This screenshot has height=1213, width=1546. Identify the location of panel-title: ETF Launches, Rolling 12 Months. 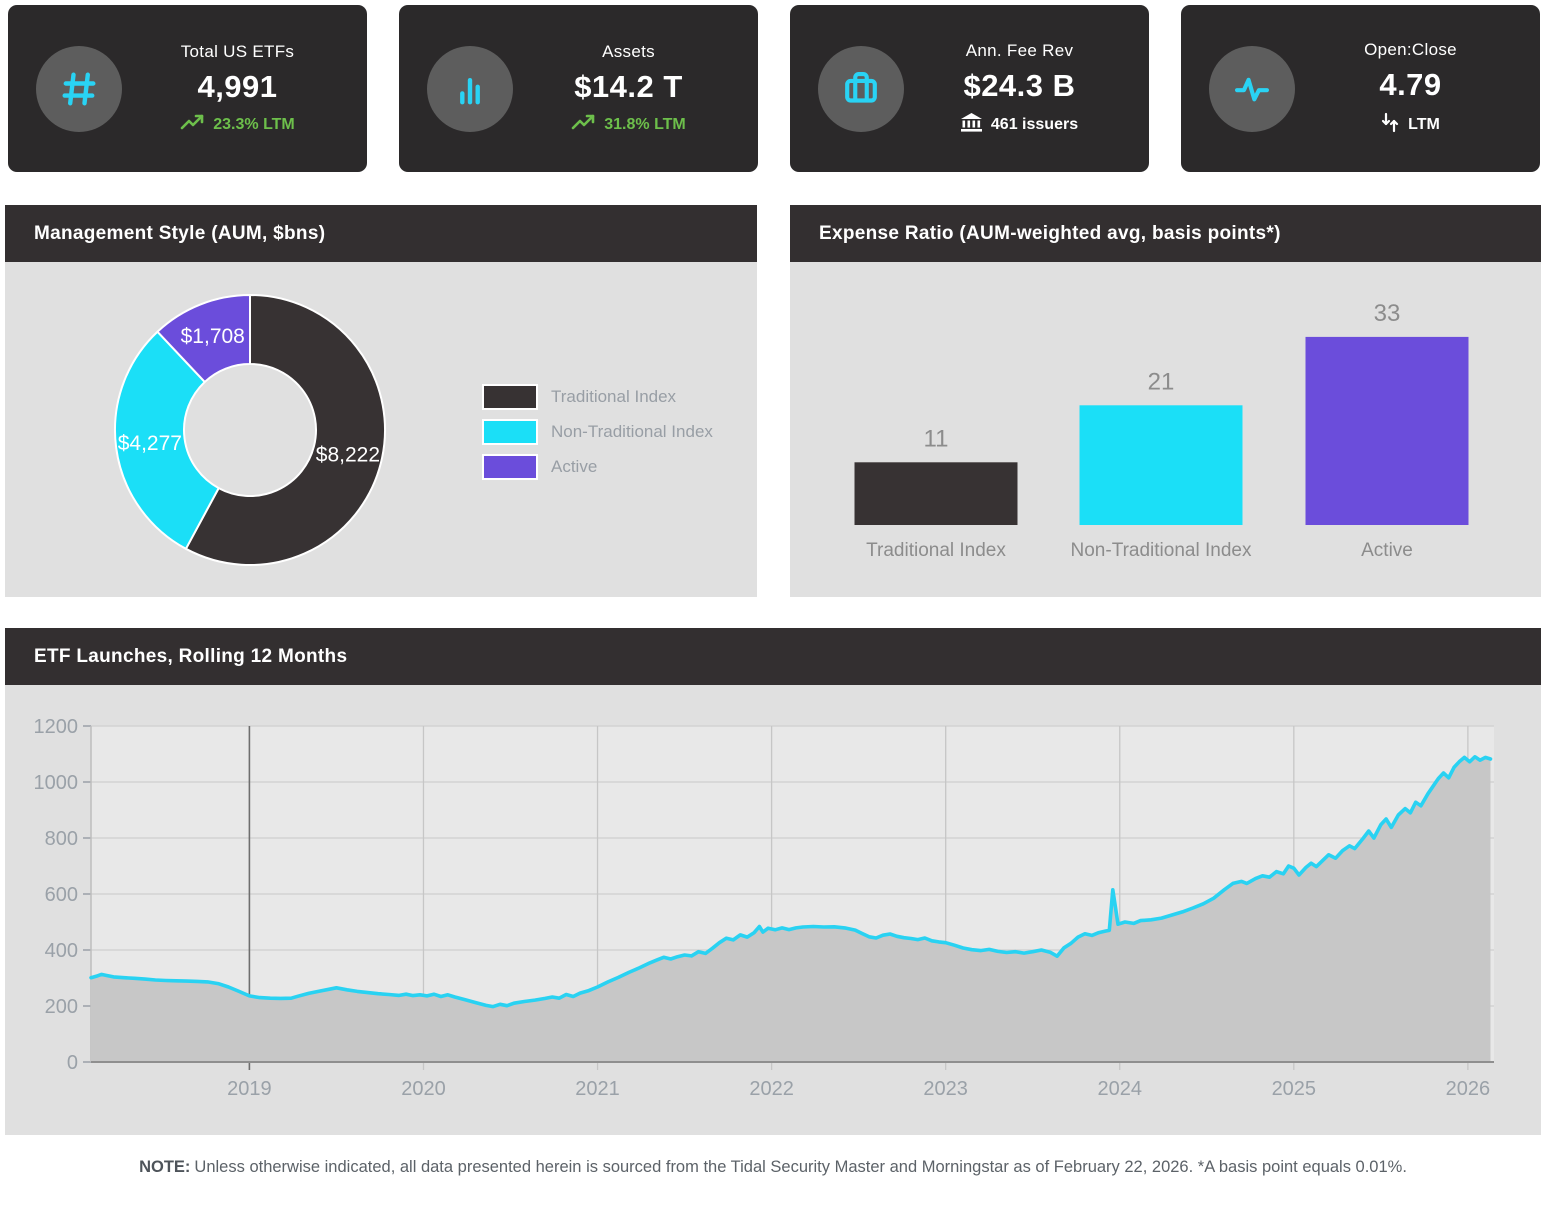
(773, 656).